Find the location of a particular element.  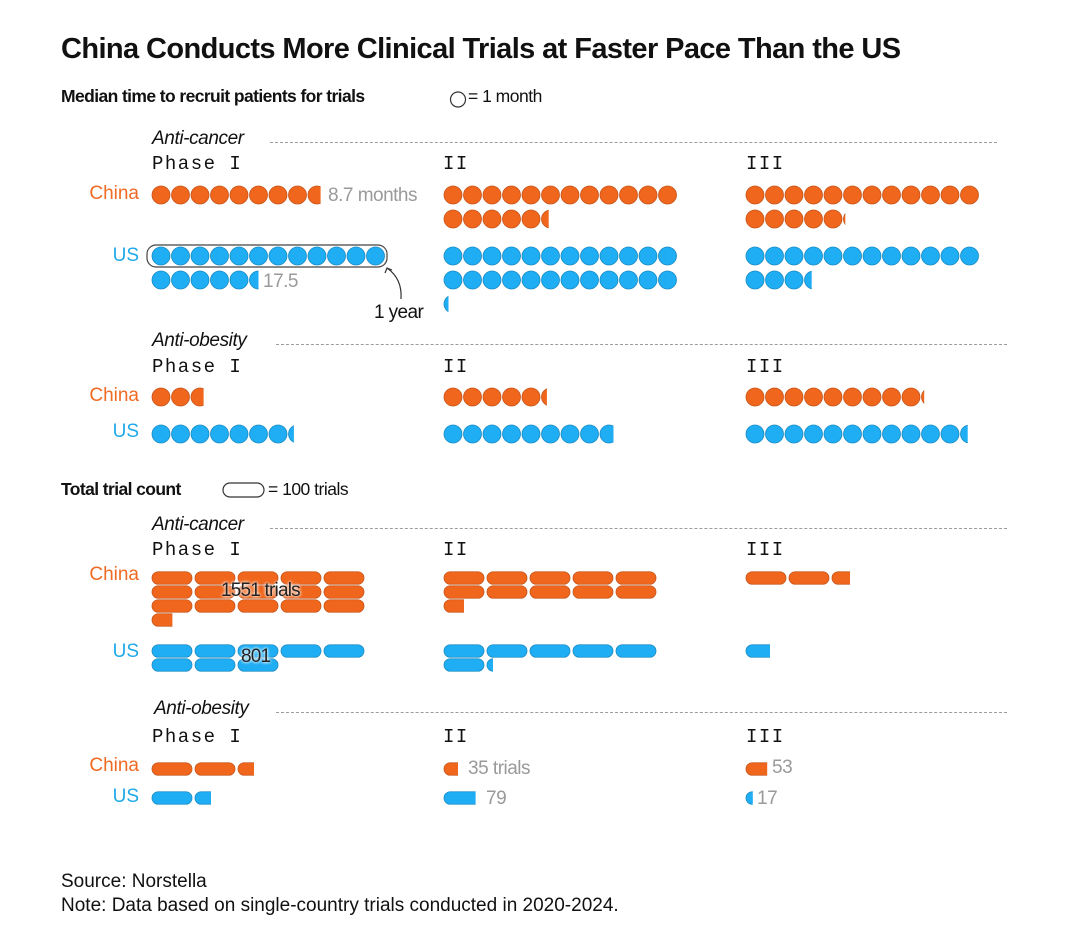

source-note: Source: Norstella is located at coordinates (134, 881).